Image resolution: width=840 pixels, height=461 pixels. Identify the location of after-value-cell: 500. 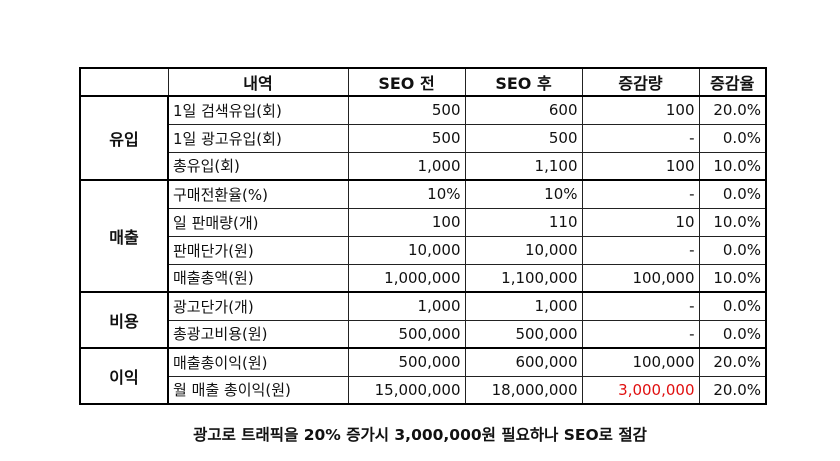
(523, 138).